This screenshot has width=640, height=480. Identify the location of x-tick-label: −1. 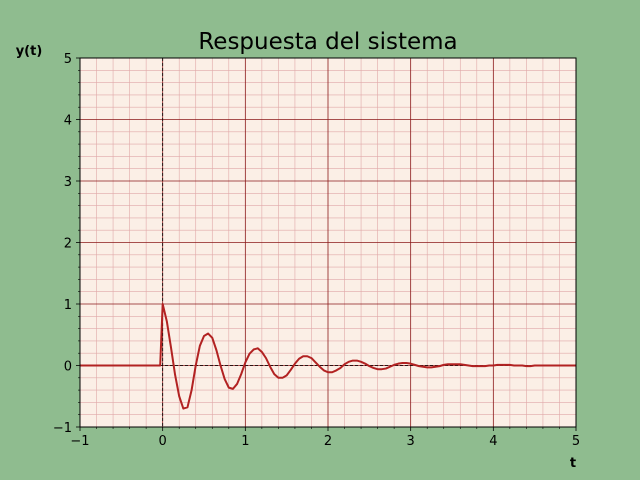
(79, 441).